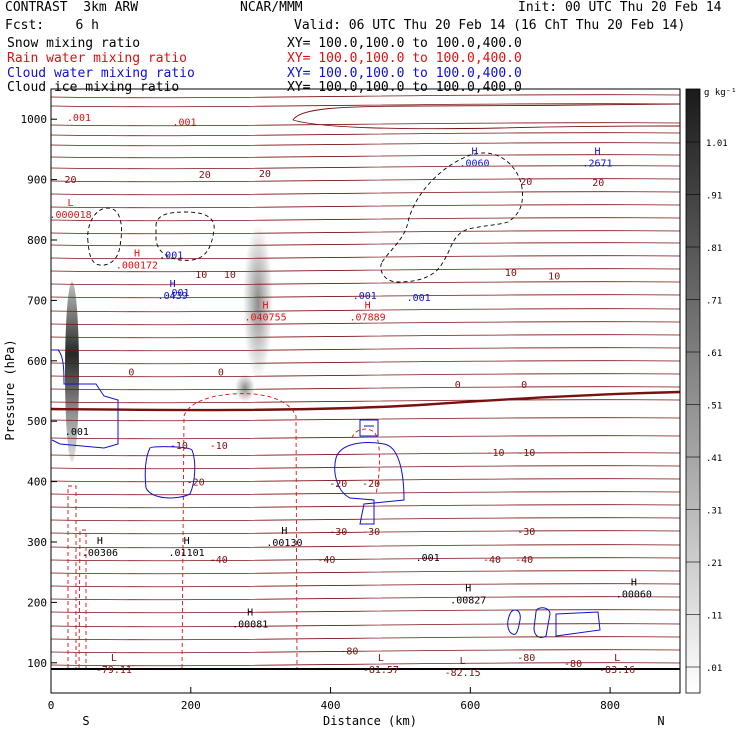 This screenshot has width=740, height=740. Describe the element at coordinates (250, 625) in the screenshot. I see `extremum-value: .00081` at that location.